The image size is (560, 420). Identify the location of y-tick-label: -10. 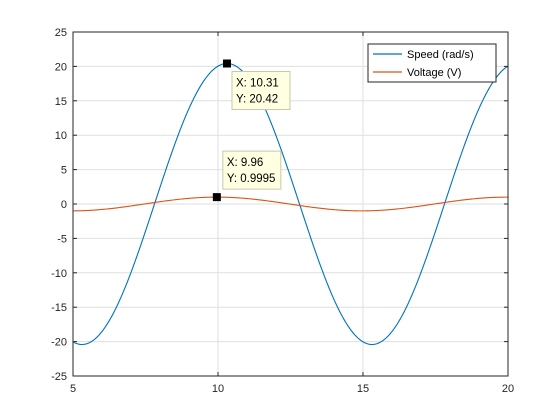
(59, 274).